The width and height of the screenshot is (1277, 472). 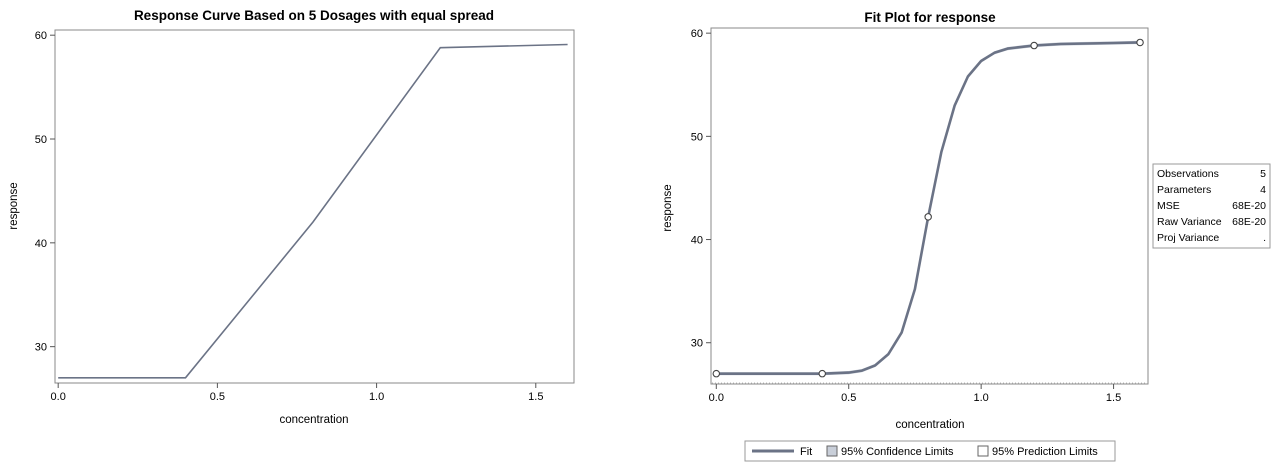 I want to click on chart-right-xtick-label: 1.0, so click(x=980, y=398).